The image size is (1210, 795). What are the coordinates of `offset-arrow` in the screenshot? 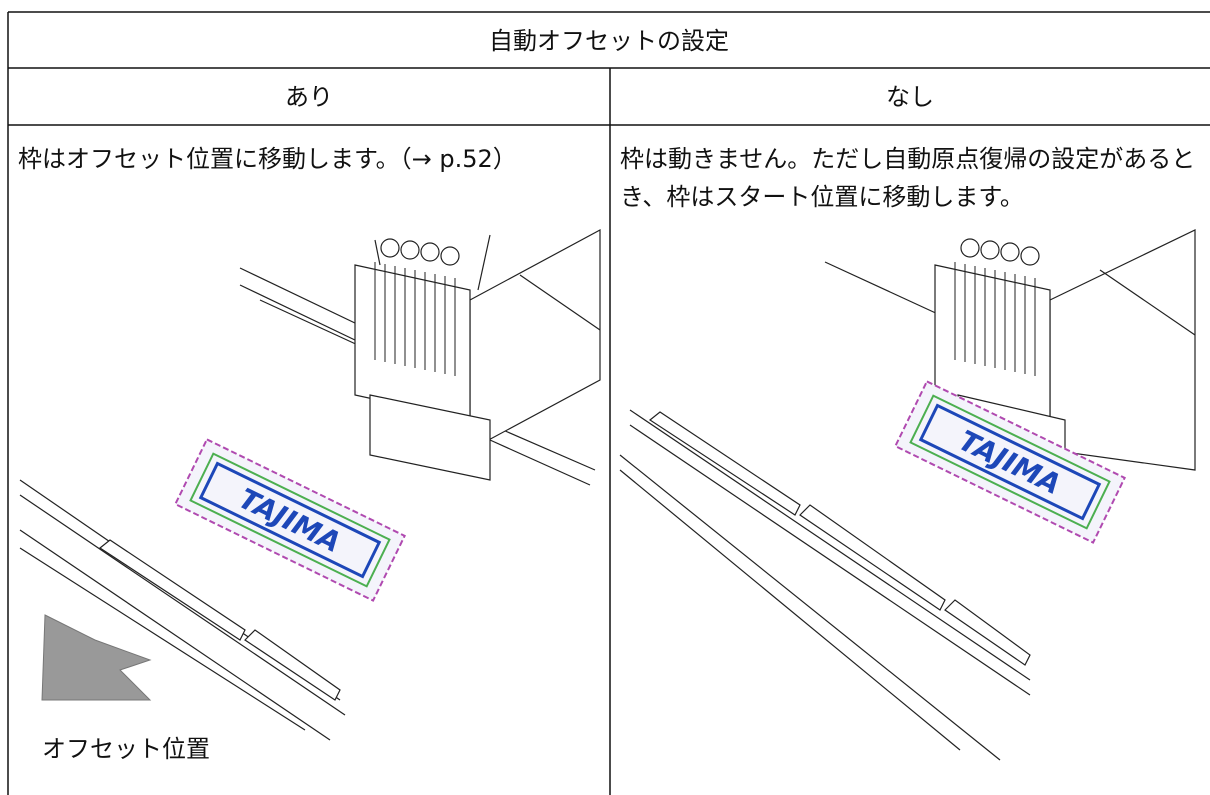 It's located at (96, 657).